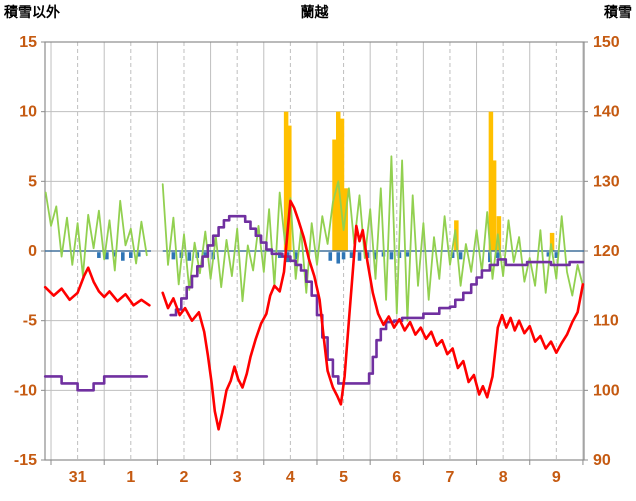 This screenshot has height=501, width=636. What do you see at coordinates (606, 112) in the screenshot?
I see `right-axis-label: 140` at bounding box center [606, 112].